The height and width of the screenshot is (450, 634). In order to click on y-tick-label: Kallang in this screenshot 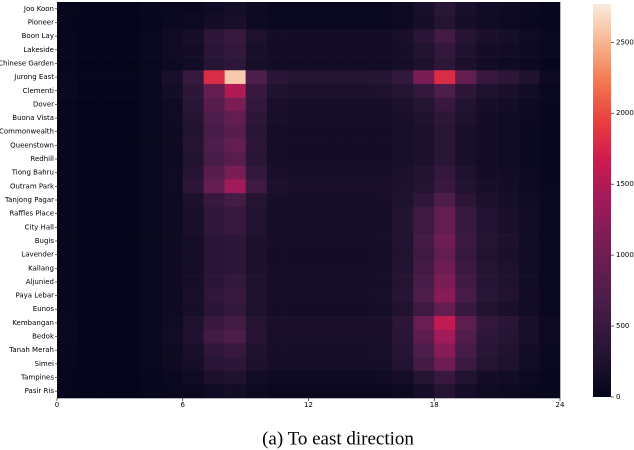, I will do `click(41, 268)`.